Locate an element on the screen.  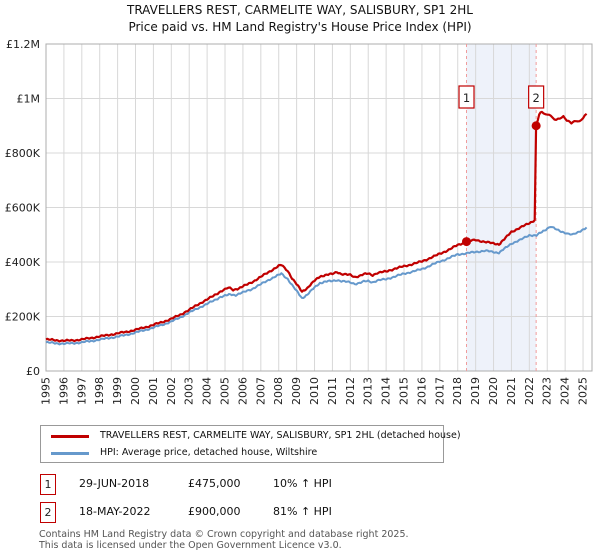
x-tick-2009: 2009 is located at coordinates (296, 391).